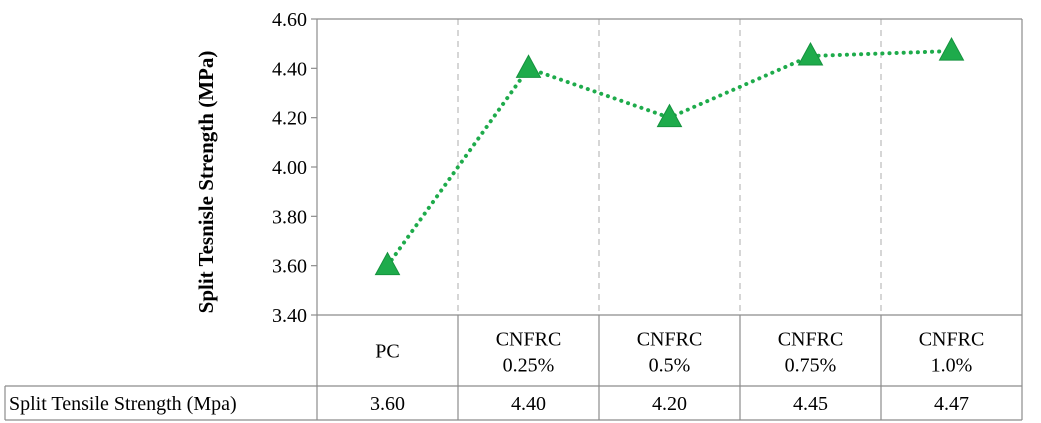  Describe the element at coordinates (811, 366) in the screenshot. I see `category-label-line: 0.75%` at that location.